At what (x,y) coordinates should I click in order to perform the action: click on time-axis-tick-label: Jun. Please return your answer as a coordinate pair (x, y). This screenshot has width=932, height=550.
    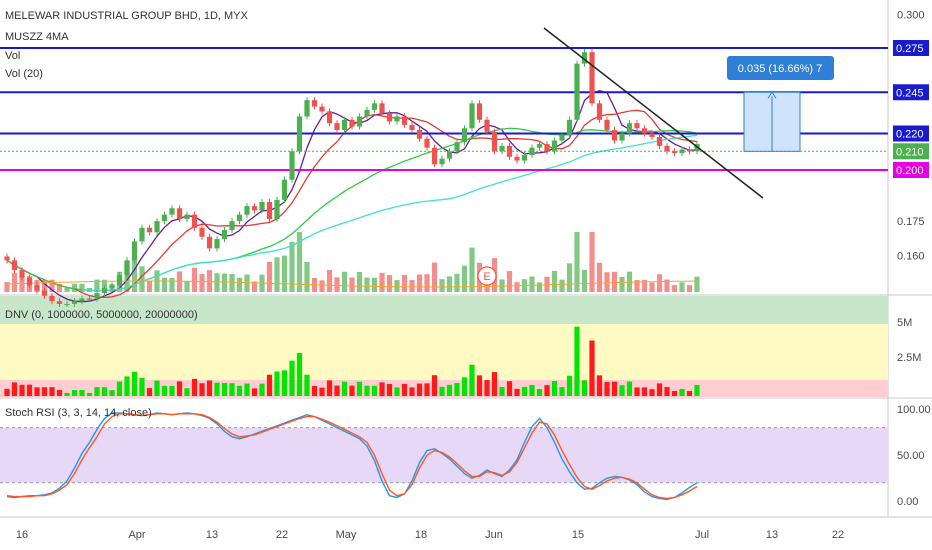
    Looking at the image, I should click on (494, 535).